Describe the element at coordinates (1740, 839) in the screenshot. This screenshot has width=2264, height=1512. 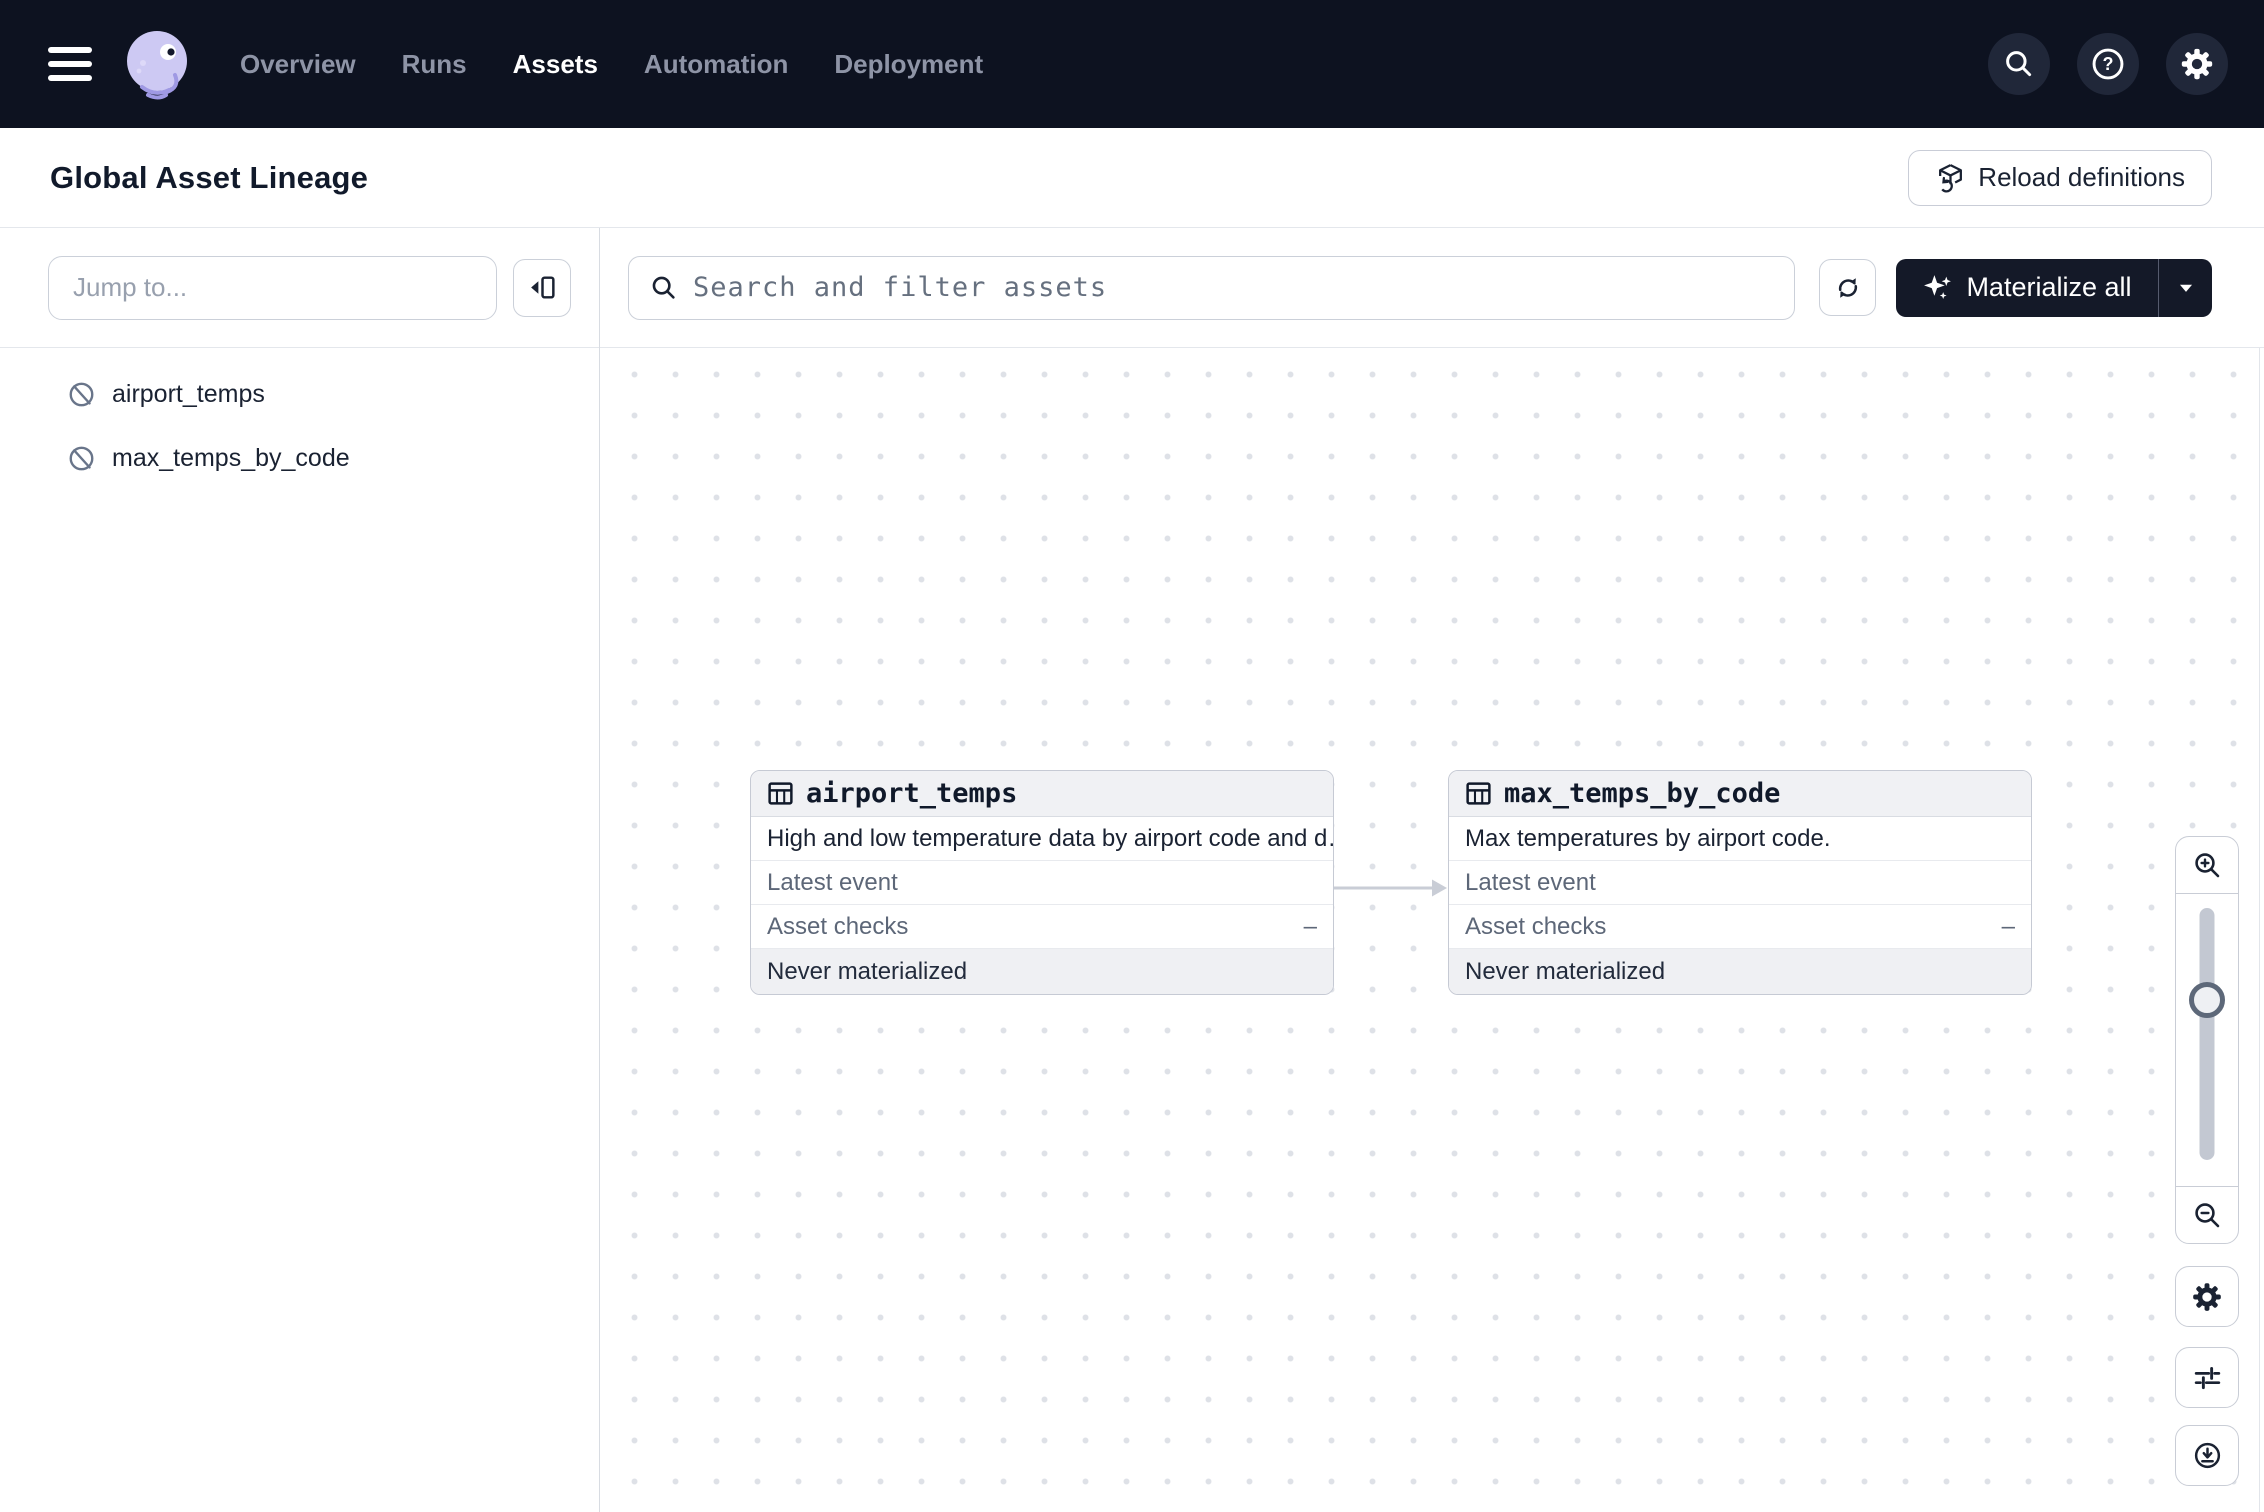
I see `asset-description: Max temperatures by airport code.` at that location.